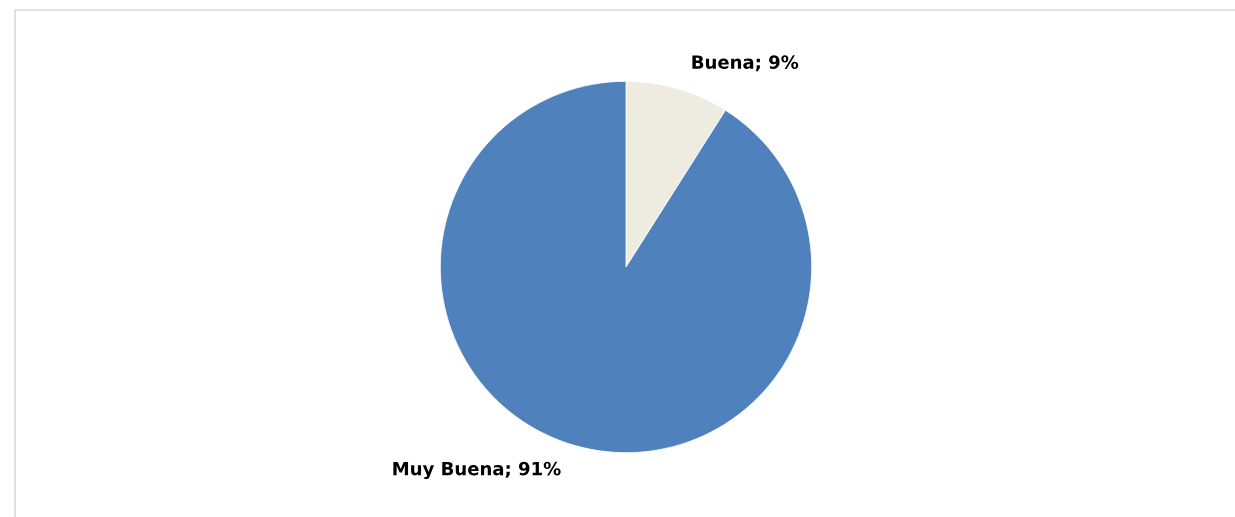 Image resolution: width=1235 pixels, height=517 pixels. Describe the element at coordinates (745, 63) in the screenshot. I see `slice-label: Buena; 9%` at that location.